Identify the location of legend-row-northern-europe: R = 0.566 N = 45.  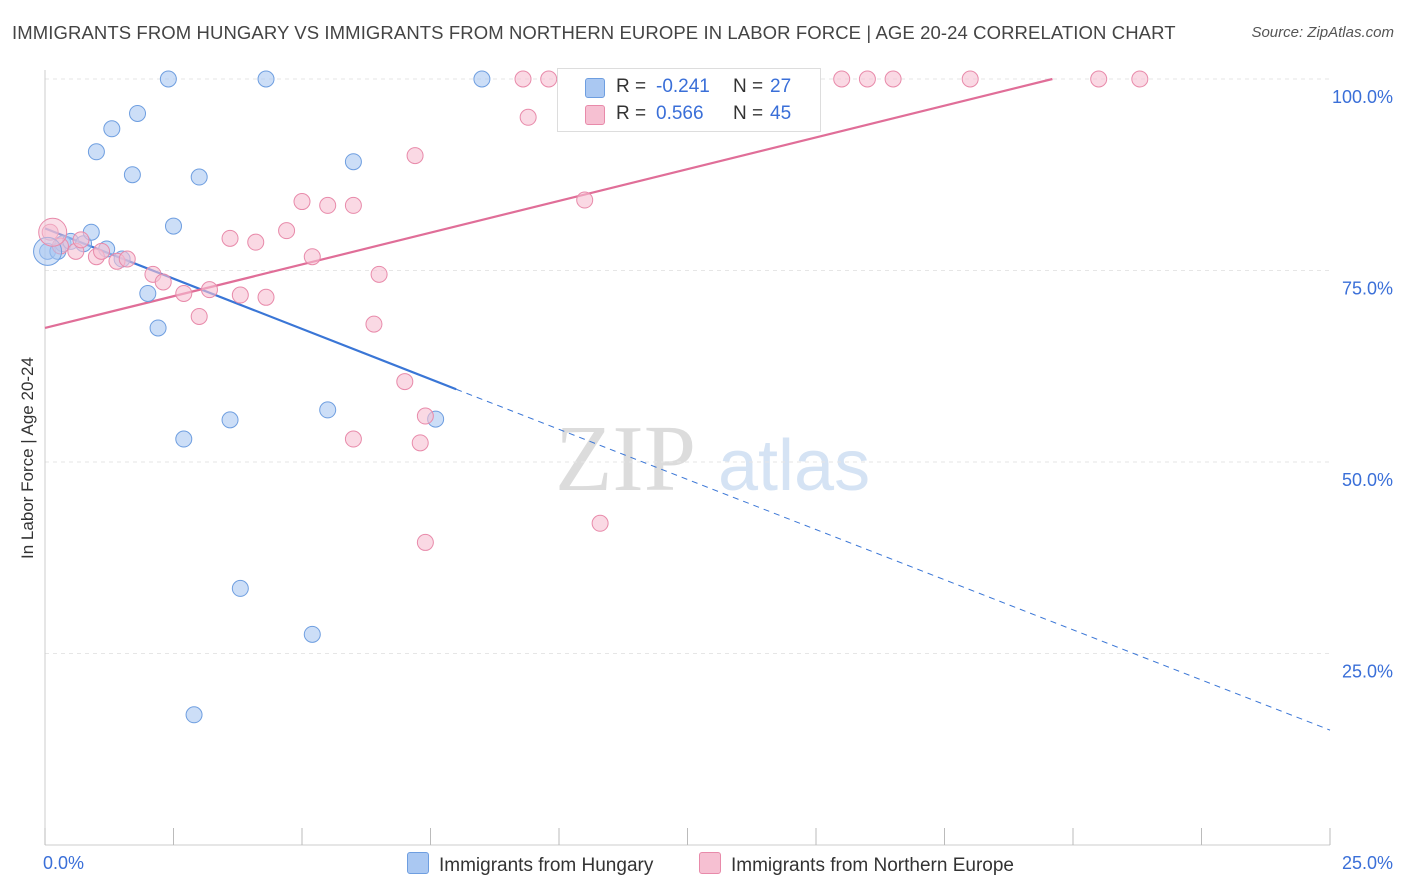
(689, 114).